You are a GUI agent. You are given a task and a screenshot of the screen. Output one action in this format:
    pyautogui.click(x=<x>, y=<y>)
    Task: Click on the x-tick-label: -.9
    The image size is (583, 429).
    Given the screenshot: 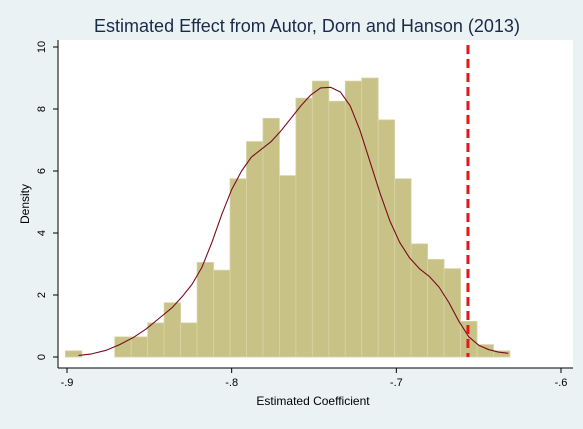 What is the action you would take?
    pyautogui.click(x=67, y=383)
    